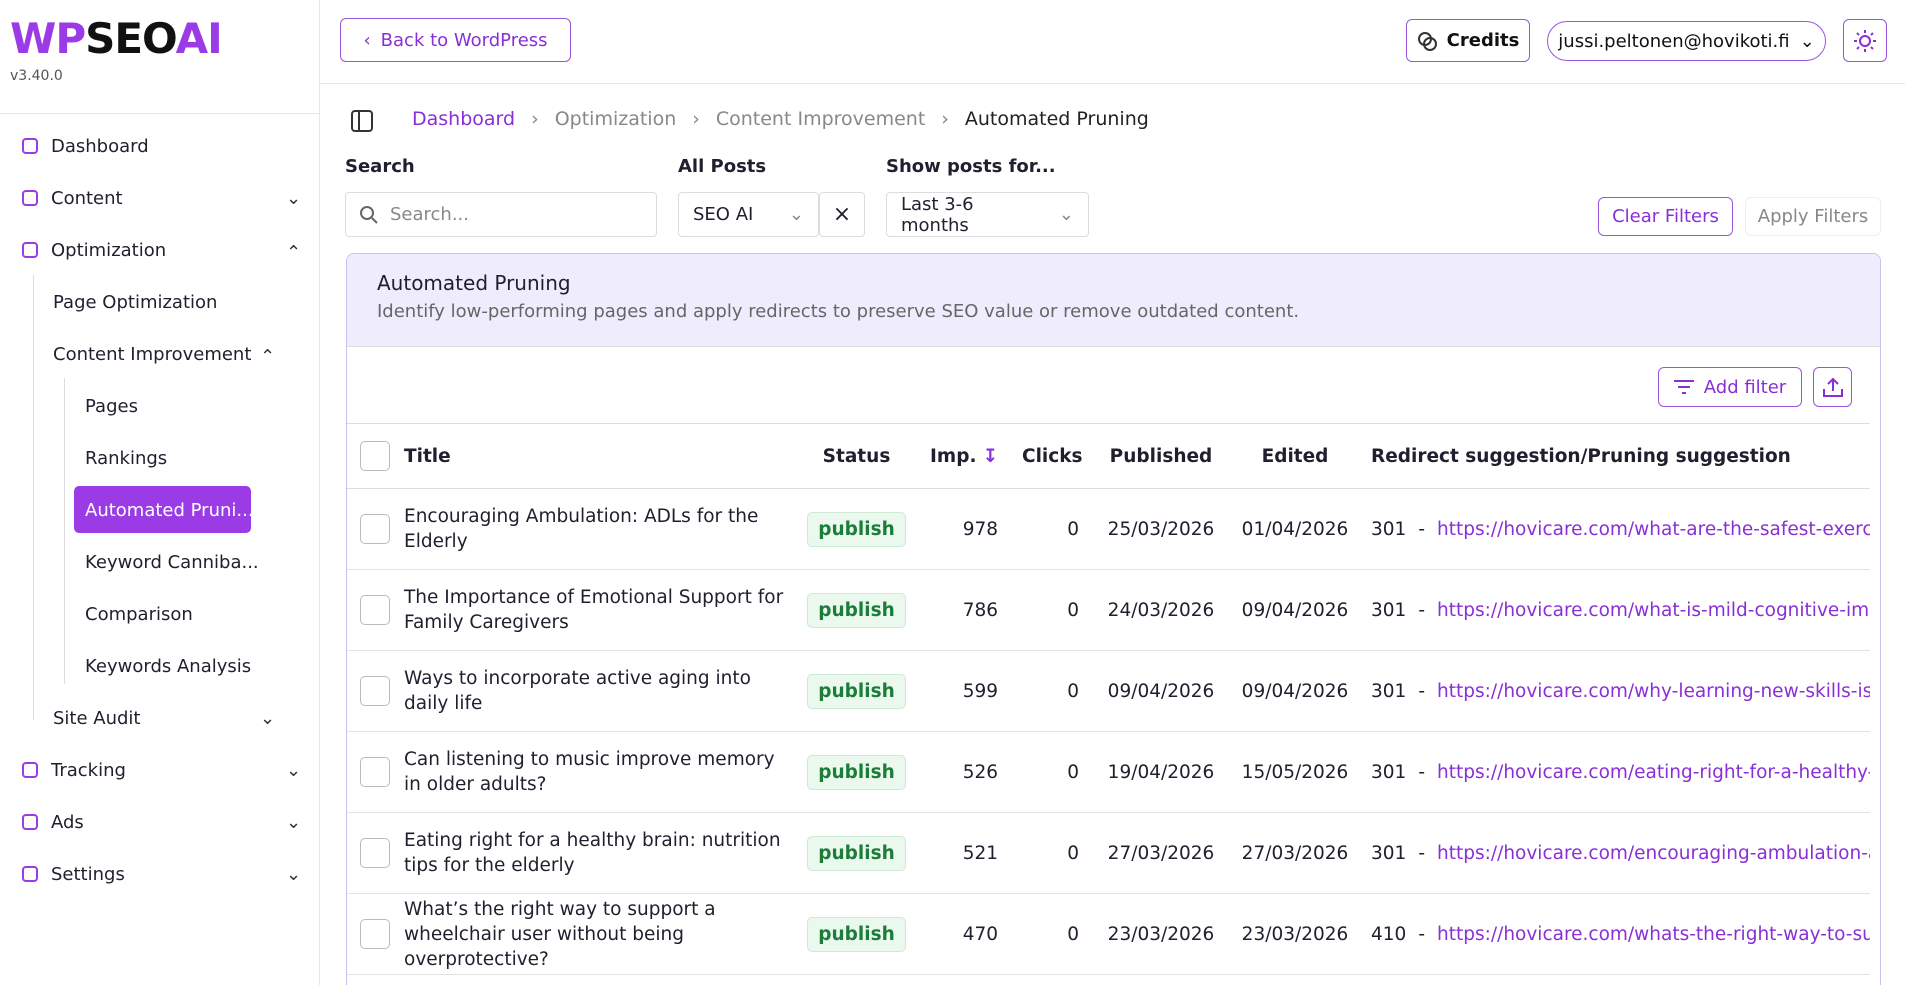  I want to click on nav-item: Keywords Analysis, so click(160, 666).